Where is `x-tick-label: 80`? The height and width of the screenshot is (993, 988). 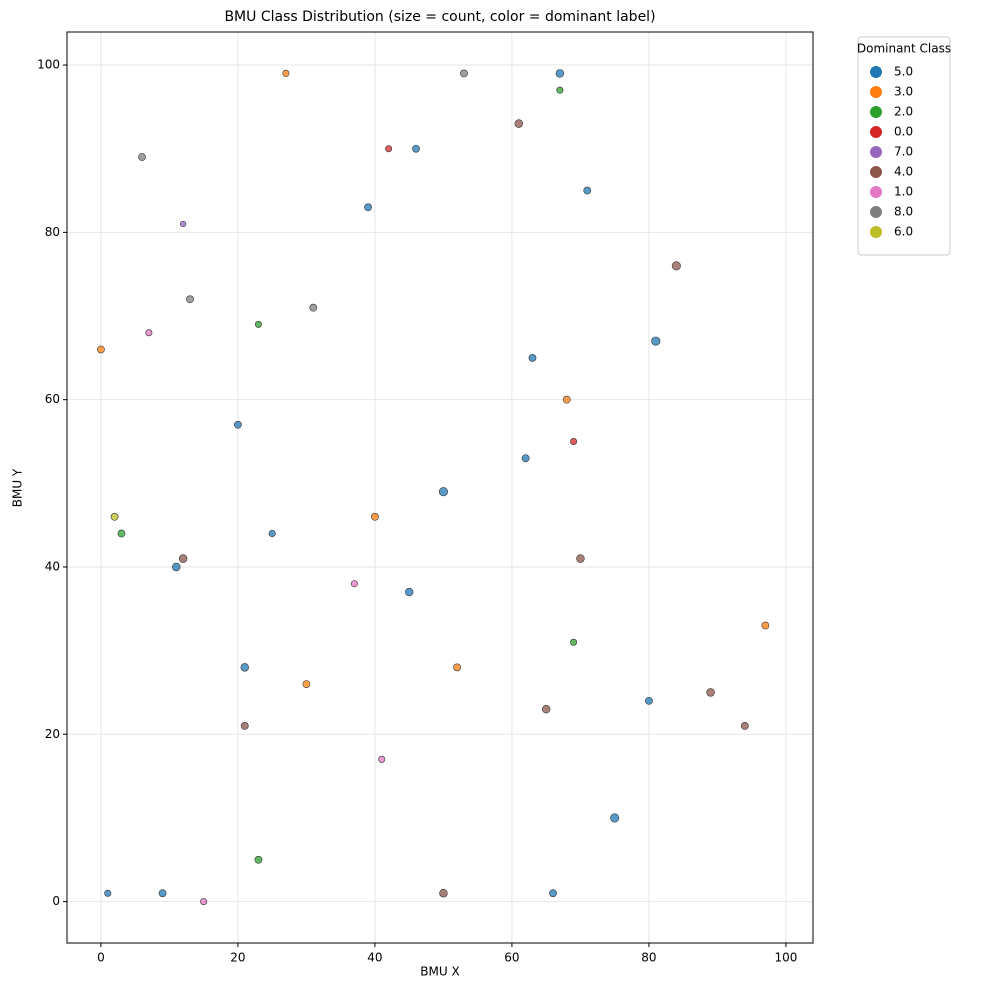 x-tick-label: 80 is located at coordinates (648, 958).